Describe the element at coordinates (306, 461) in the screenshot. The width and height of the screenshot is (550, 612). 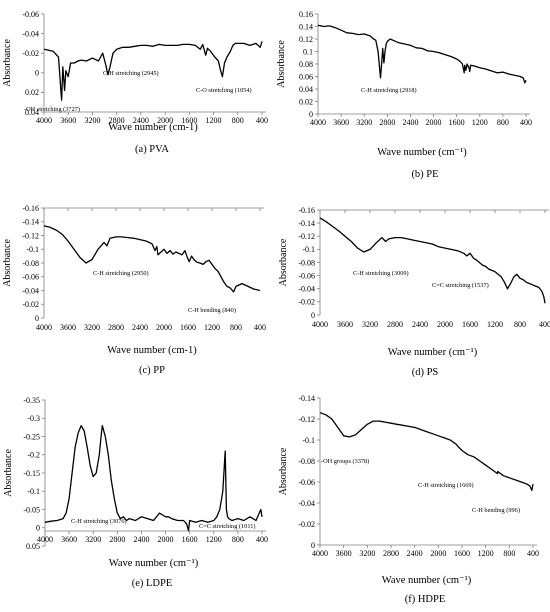
I see `y-tick-label: -0.08` at that location.